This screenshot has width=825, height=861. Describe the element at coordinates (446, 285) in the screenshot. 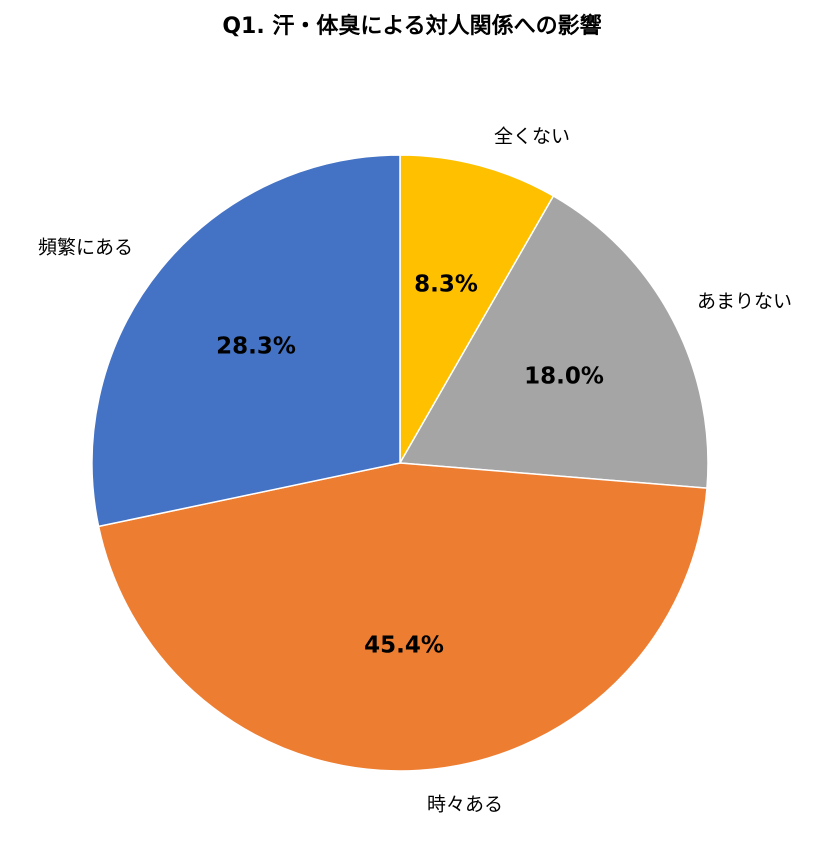

I see `pie-value-label-1: 8.3%` at that location.